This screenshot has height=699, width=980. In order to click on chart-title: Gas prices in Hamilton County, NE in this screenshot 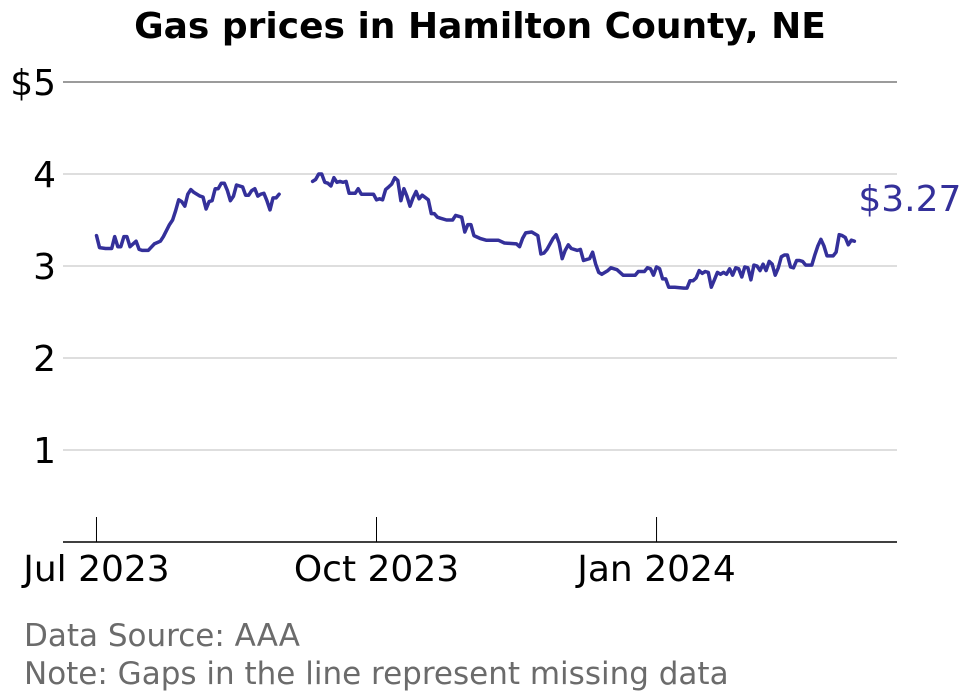, I will do `click(480, 26)`.